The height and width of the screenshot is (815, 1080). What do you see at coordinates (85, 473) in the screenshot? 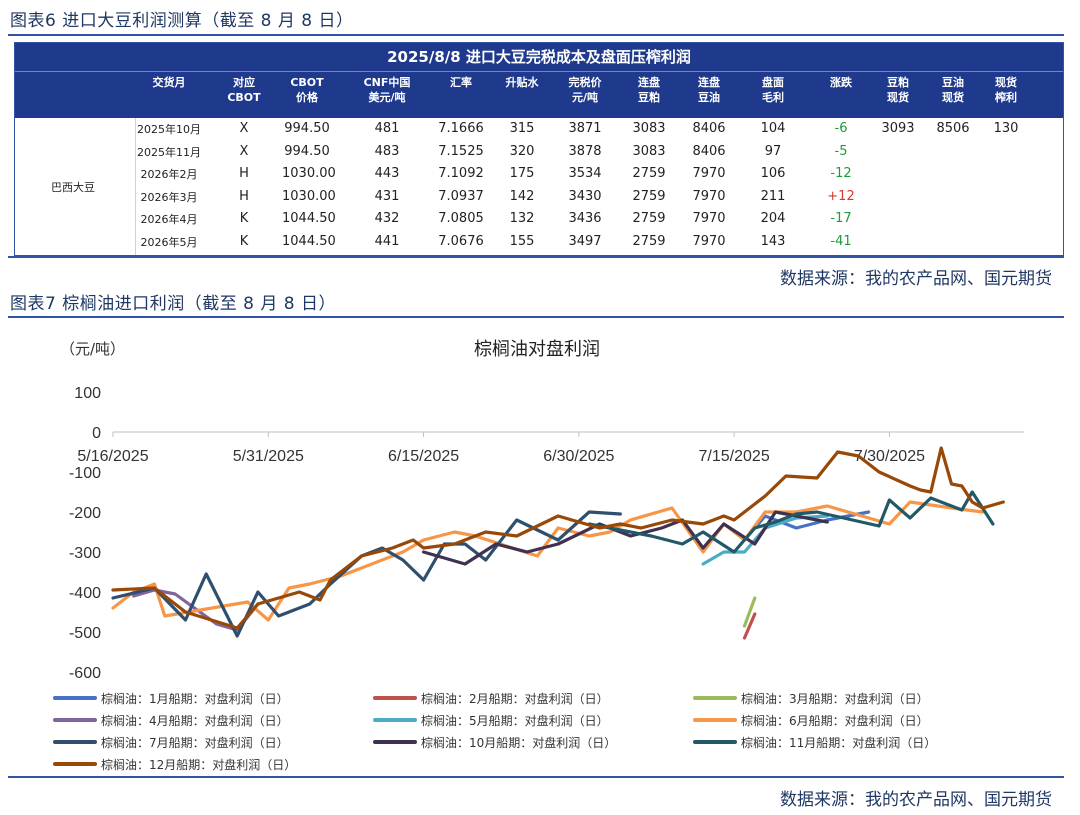
I see `y-tick-label: -100` at bounding box center [85, 473].